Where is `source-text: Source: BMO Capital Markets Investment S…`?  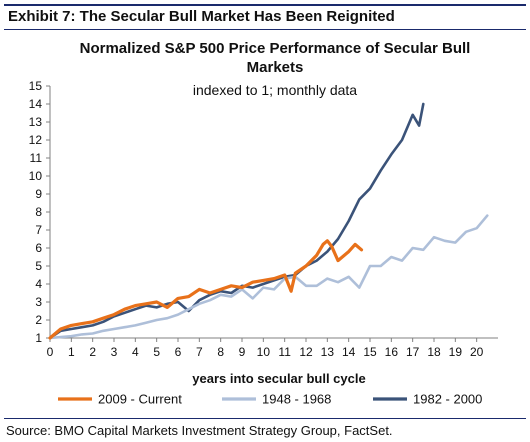
source-text: Source: BMO Capital Markets Investment S… is located at coordinates (199, 430).